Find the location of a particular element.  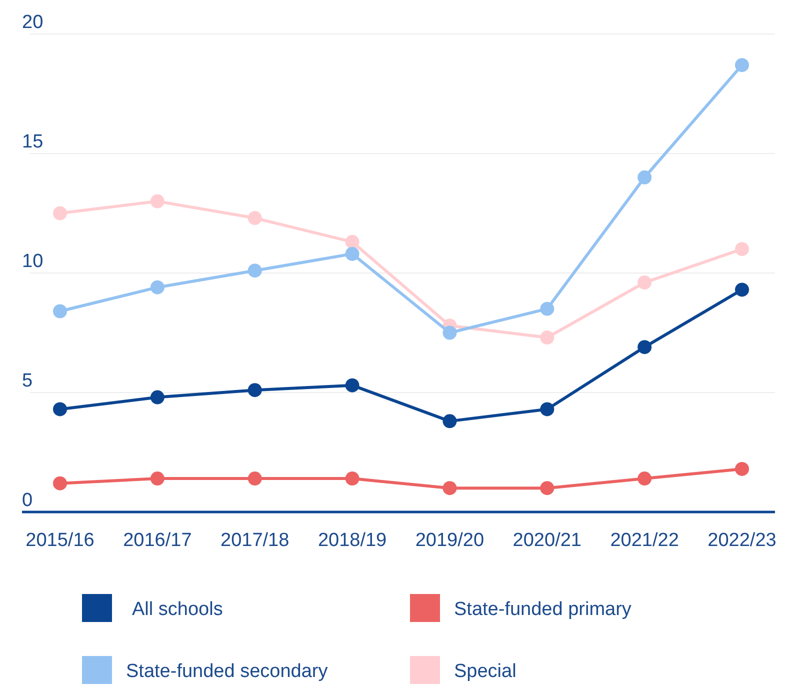

legend-label: Special is located at coordinates (485, 671).